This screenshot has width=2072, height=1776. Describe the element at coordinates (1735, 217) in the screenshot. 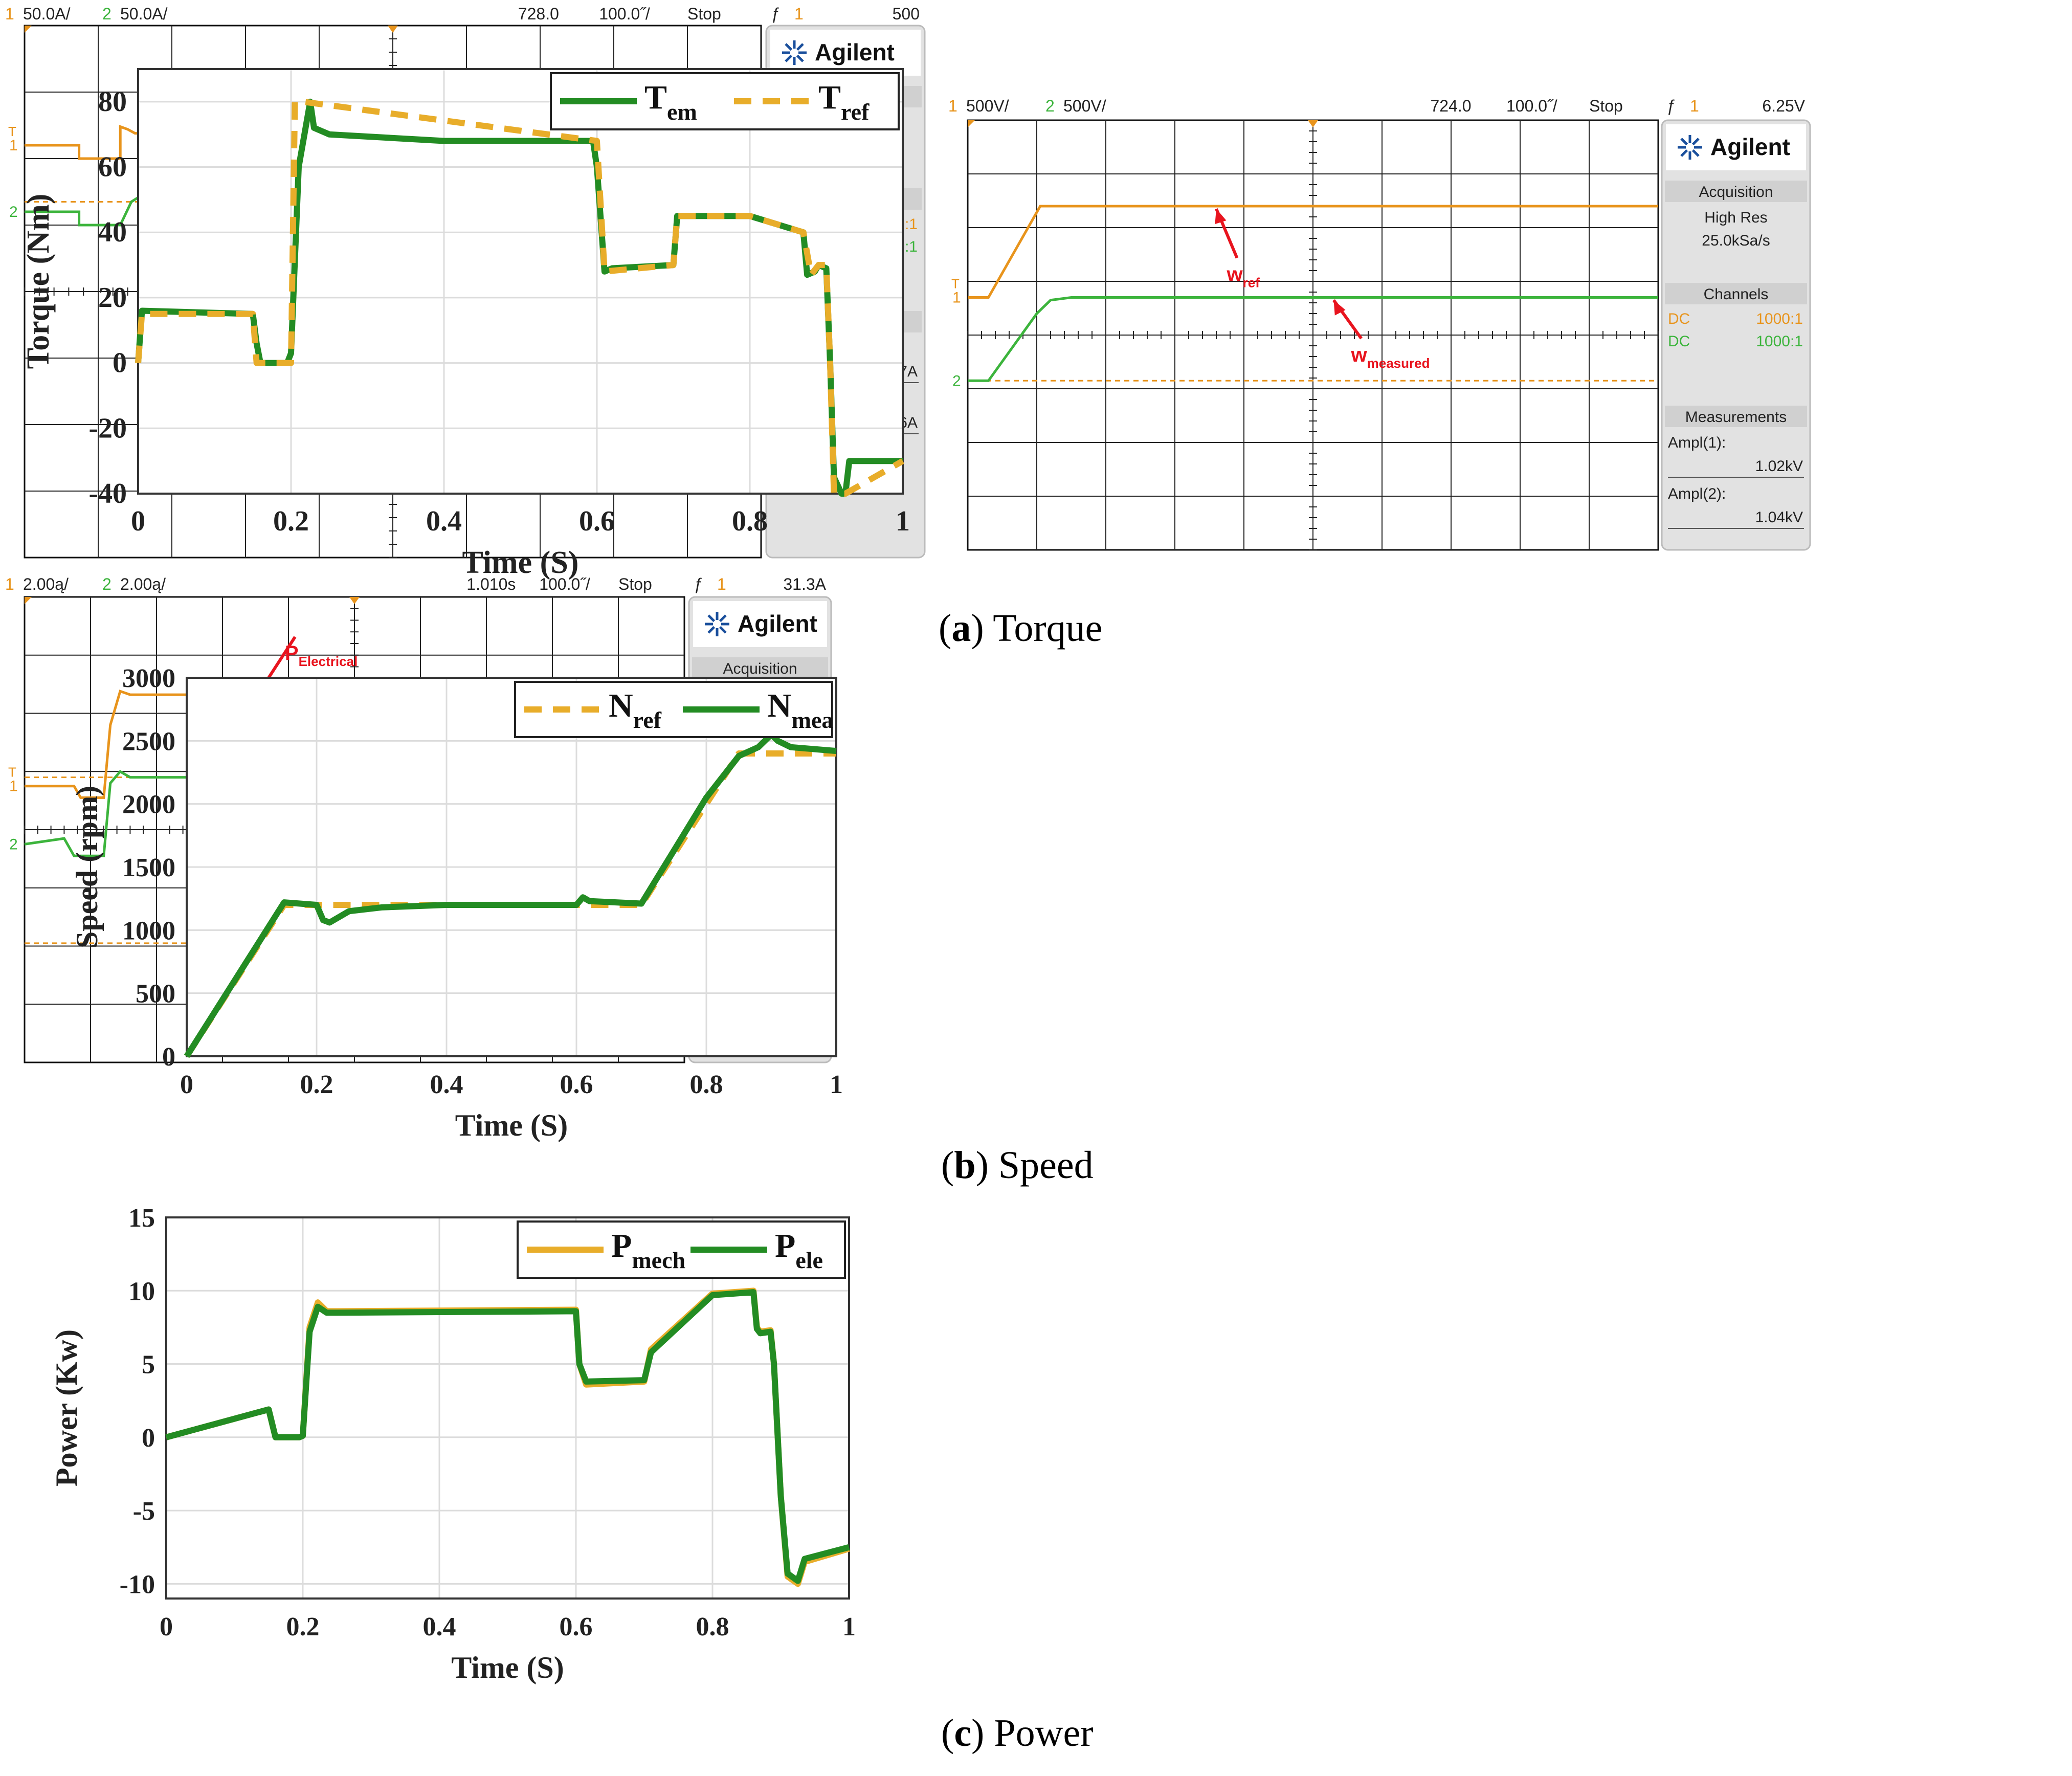

I see `acquisition-mode: High Res` at that location.